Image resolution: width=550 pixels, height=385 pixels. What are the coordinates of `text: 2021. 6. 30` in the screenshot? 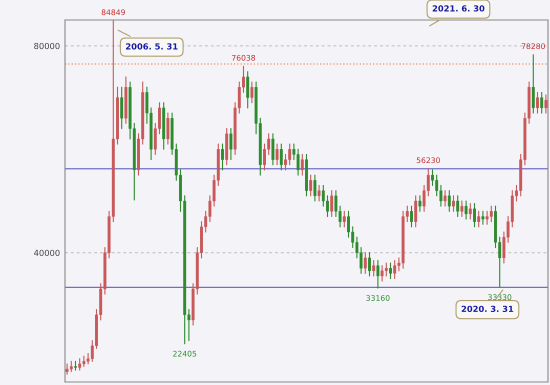 It's located at (458, 8).